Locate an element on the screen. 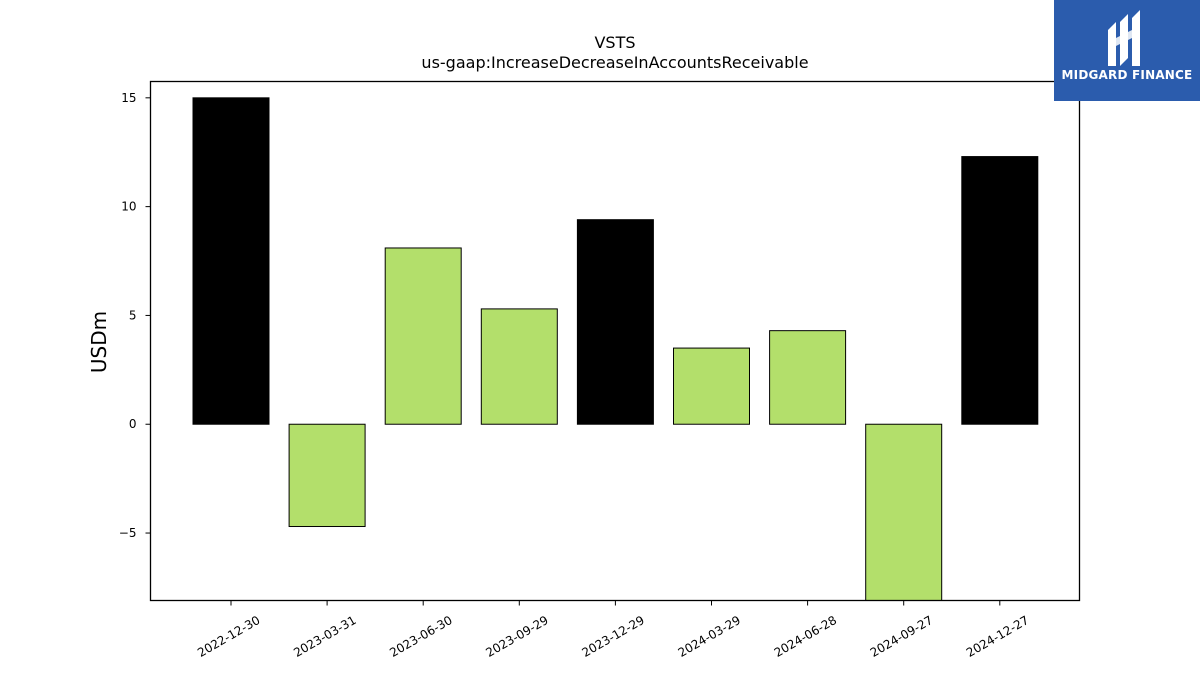 This screenshot has height=675, width=1200. x-tick-label: 2024-12-27 is located at coordinates (997, 636).